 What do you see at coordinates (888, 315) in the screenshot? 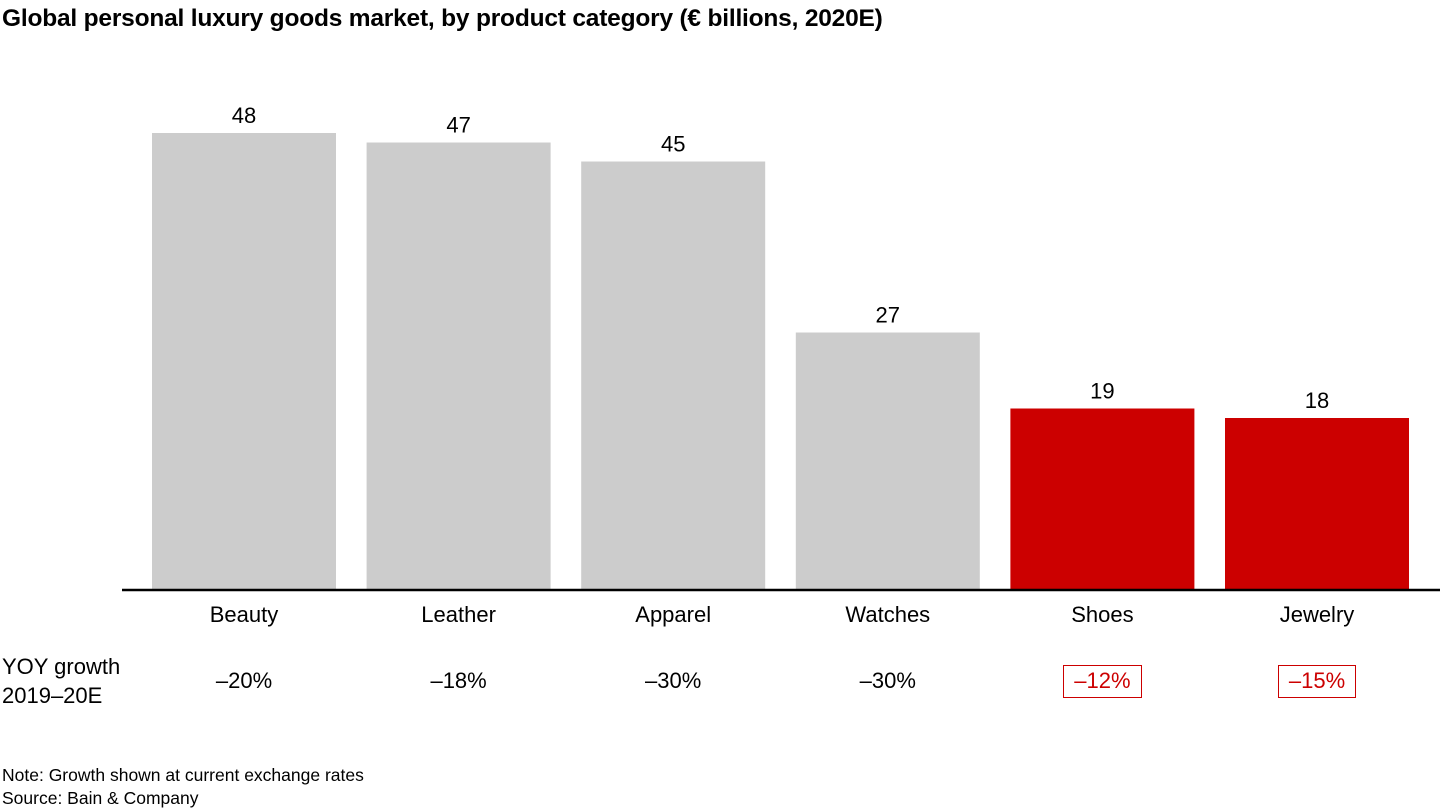
I see `data-label: 27` at bounding box center [888, 315].